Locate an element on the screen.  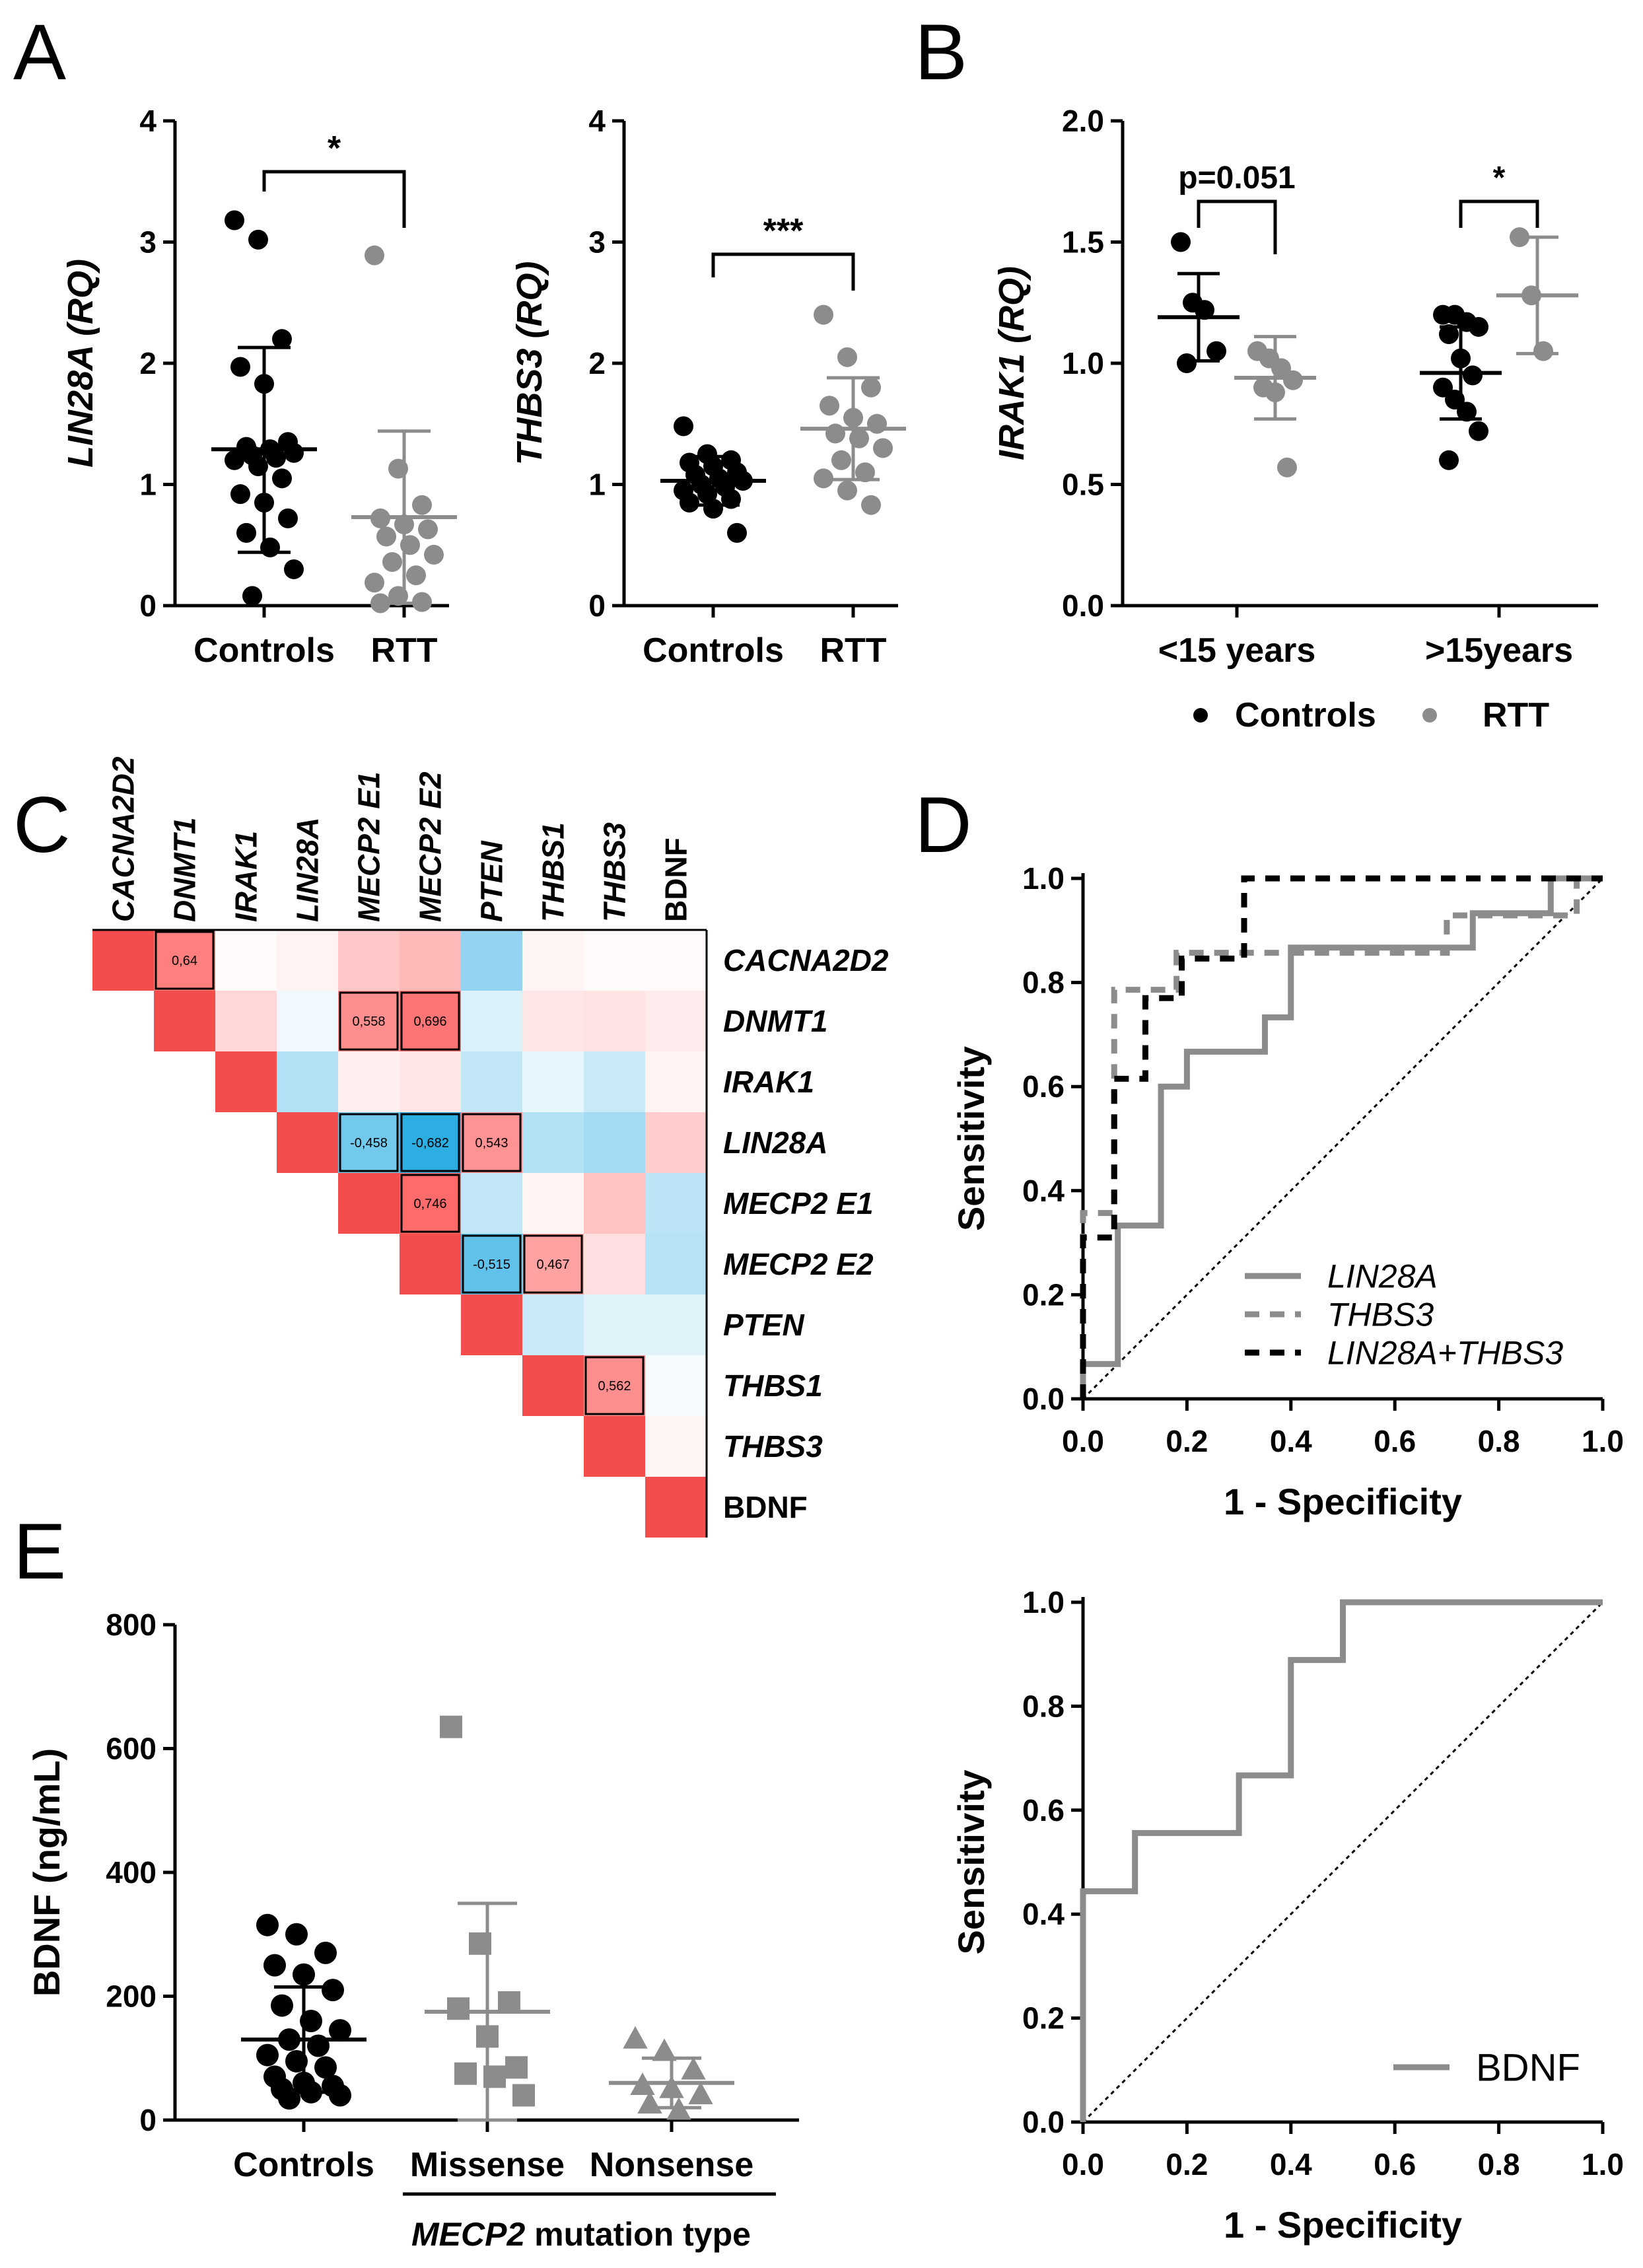
column-gene-label: MECP2 E2 is located at coordinates (430, 846).